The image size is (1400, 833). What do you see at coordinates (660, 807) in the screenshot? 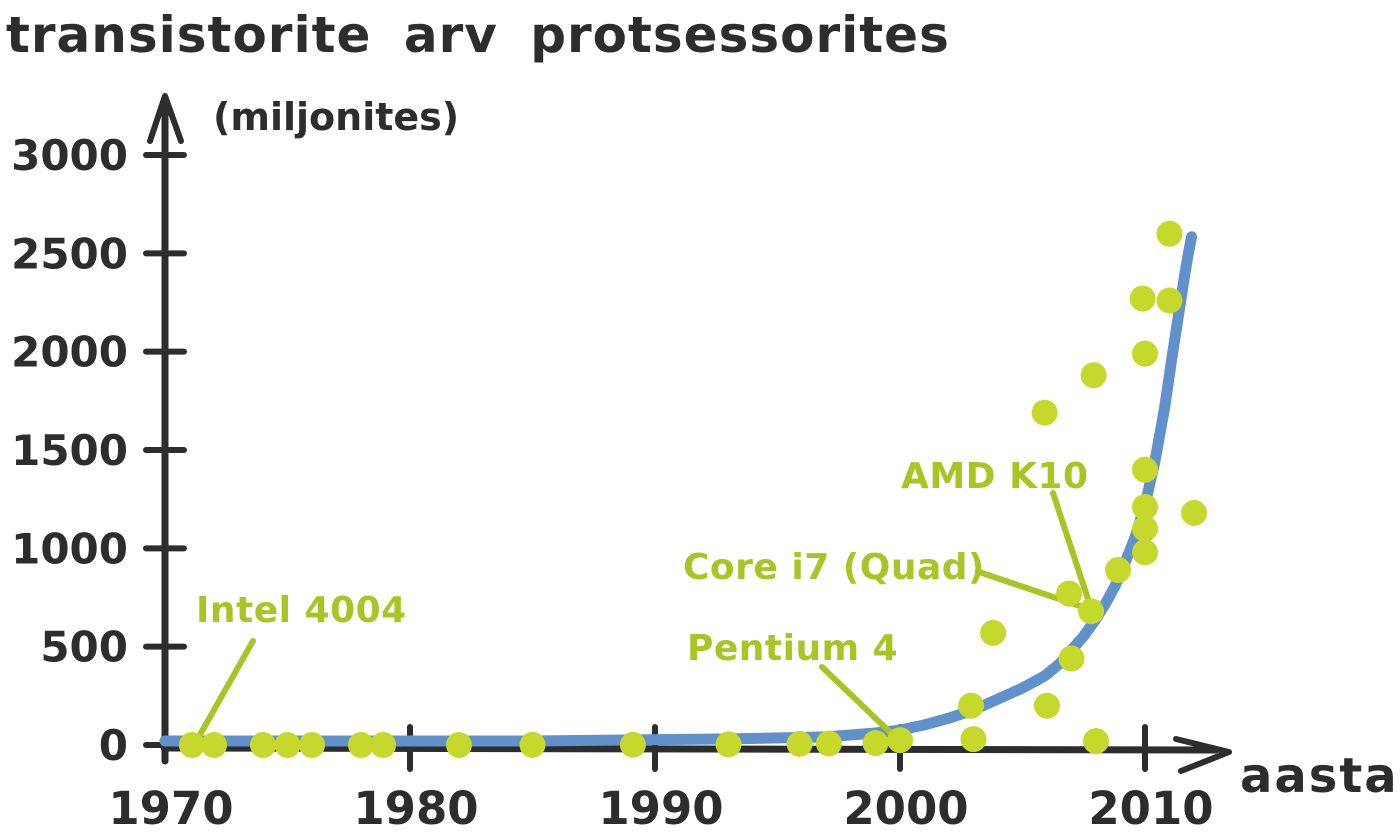
I see `x-tick-label: 1990` at bounding box center [660, 807].